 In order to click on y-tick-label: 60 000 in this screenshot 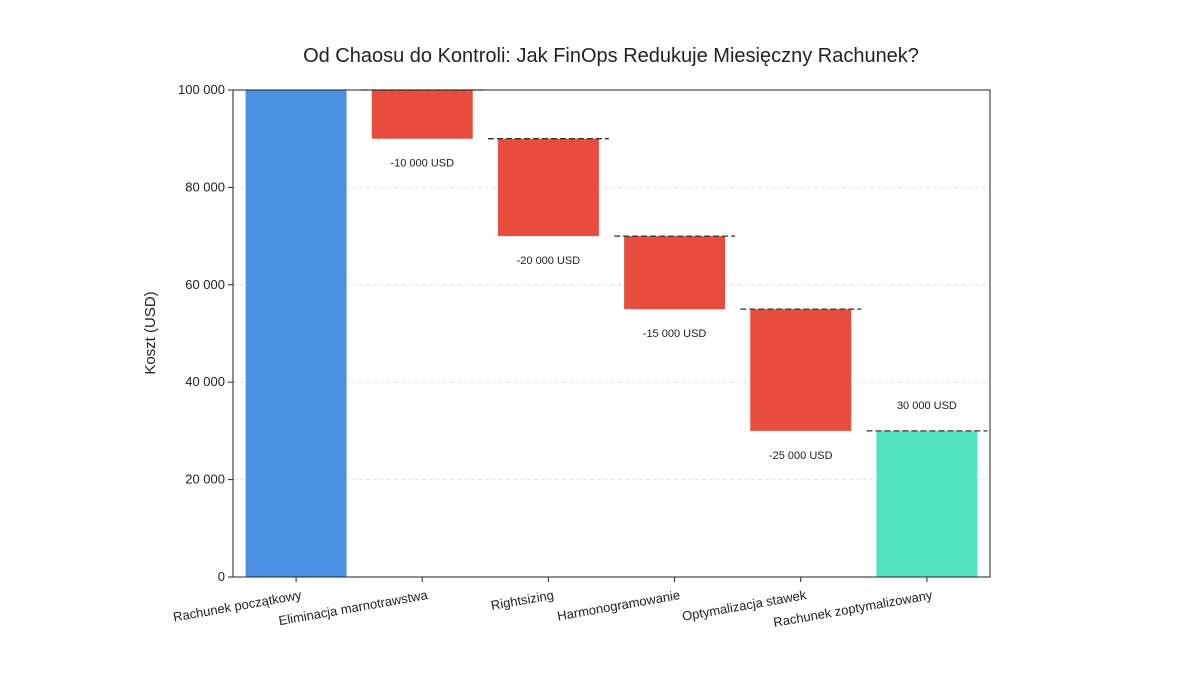, I will do `click(205, 284)`.